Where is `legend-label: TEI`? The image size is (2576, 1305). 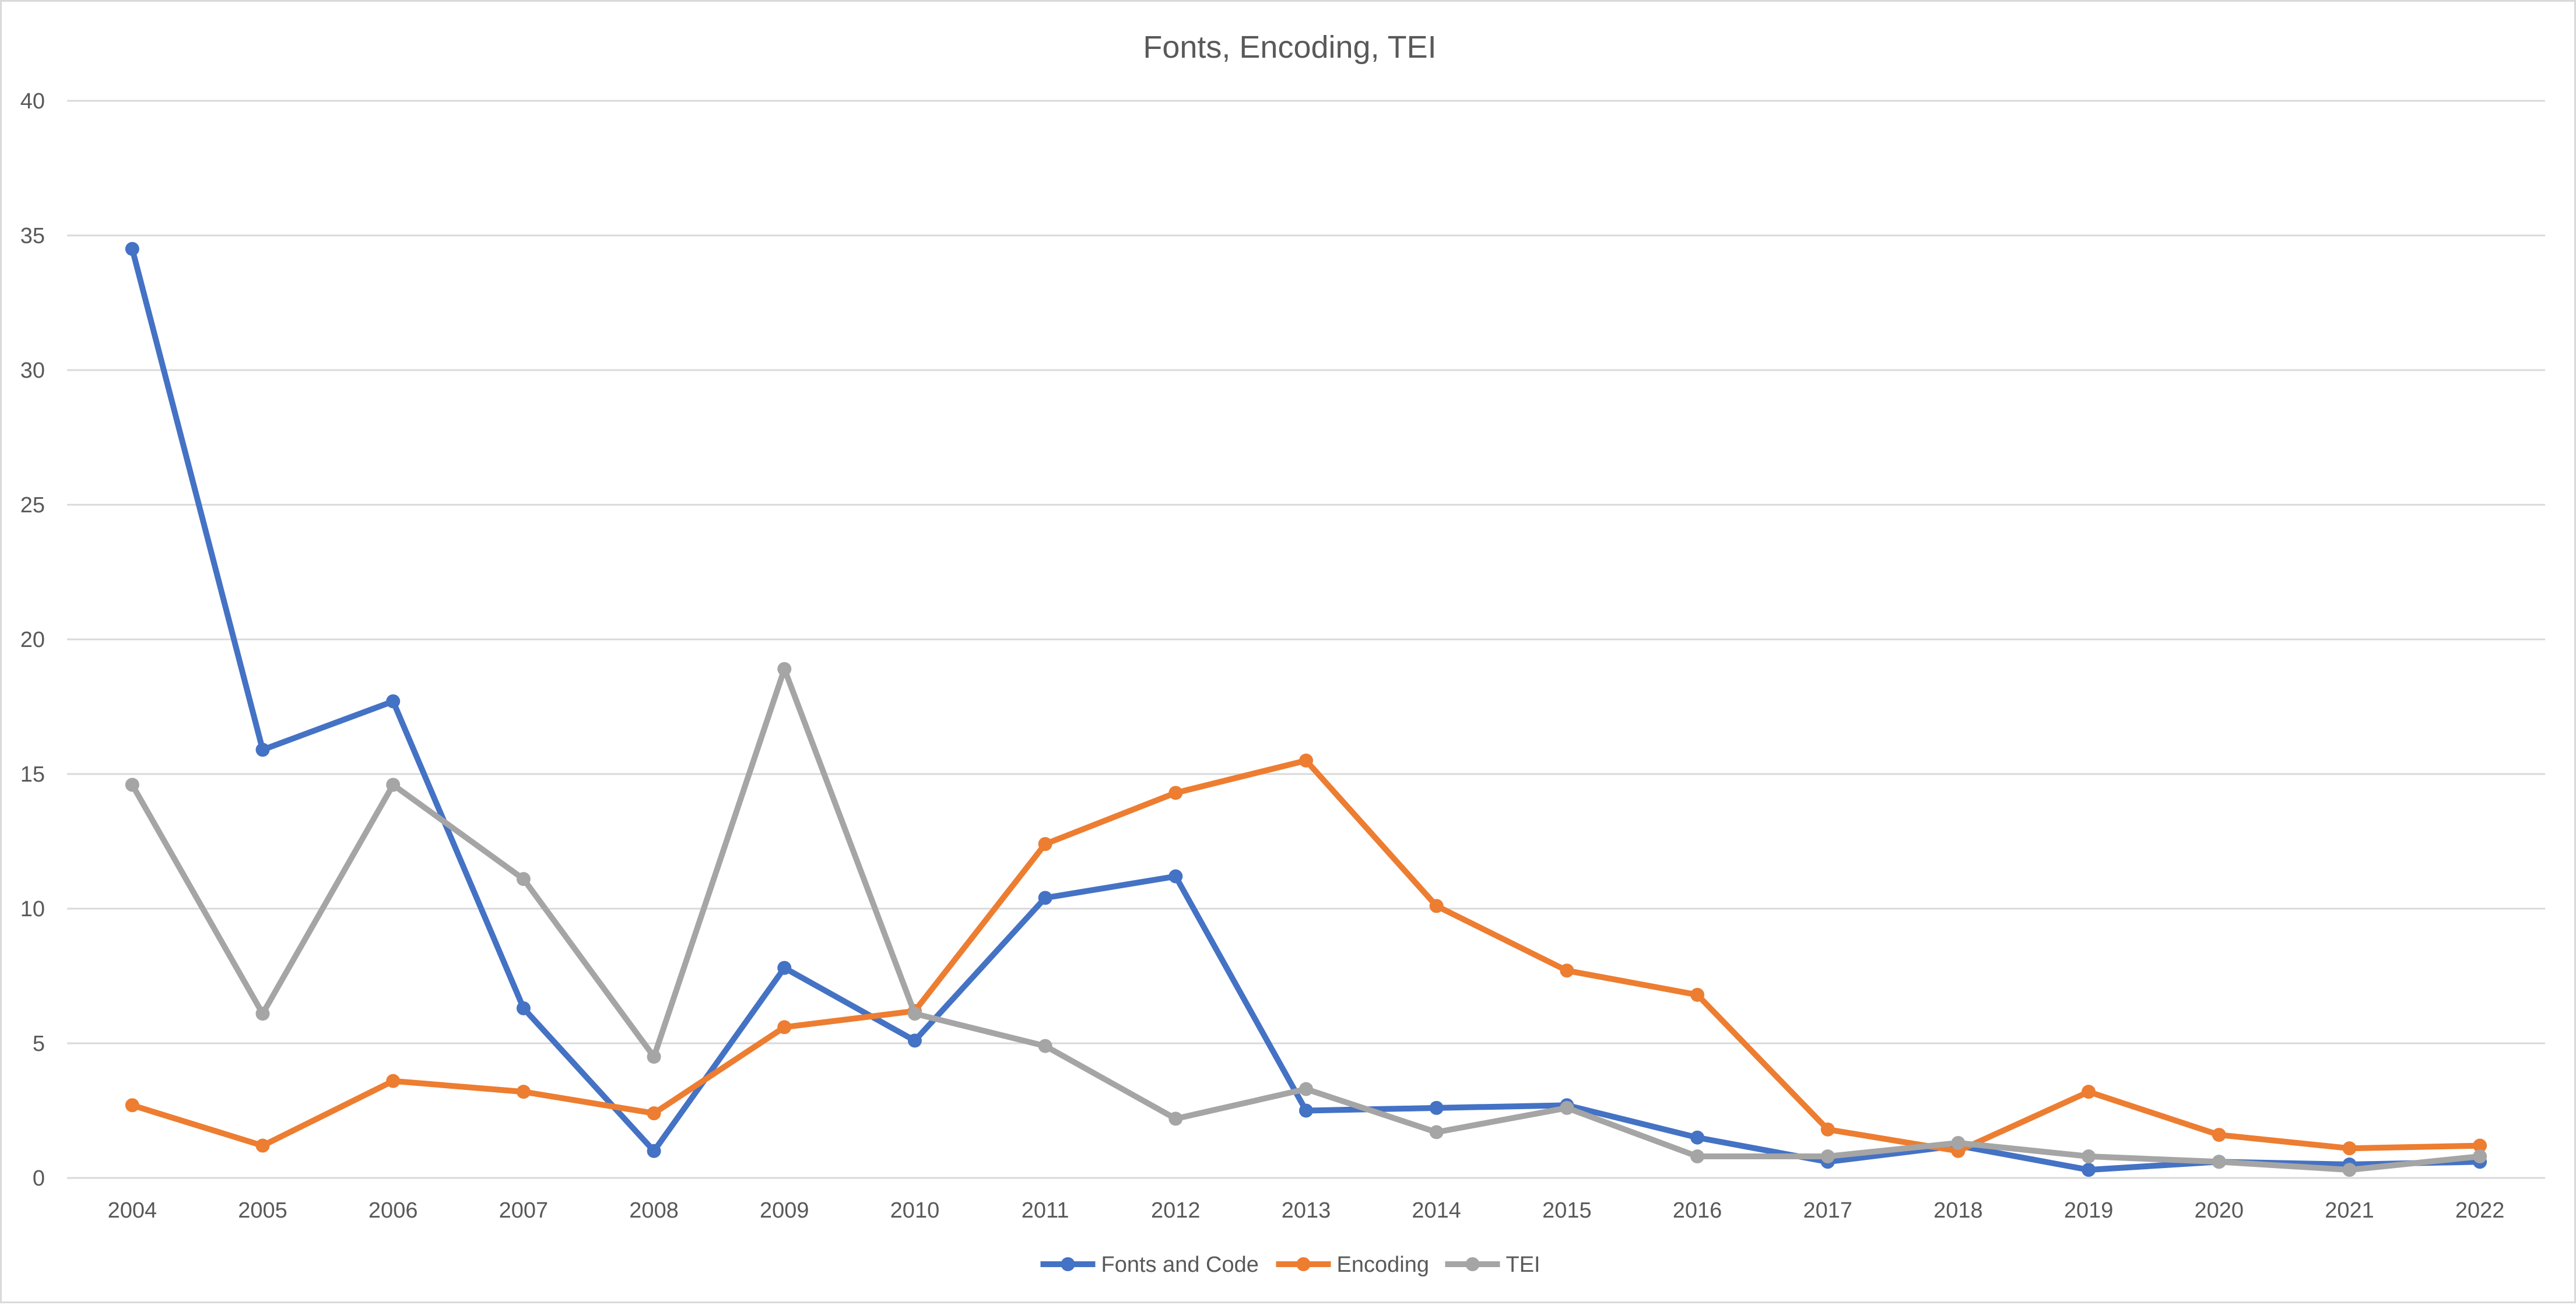
legend-label: TEI is located at coordinates (1523, 1265).